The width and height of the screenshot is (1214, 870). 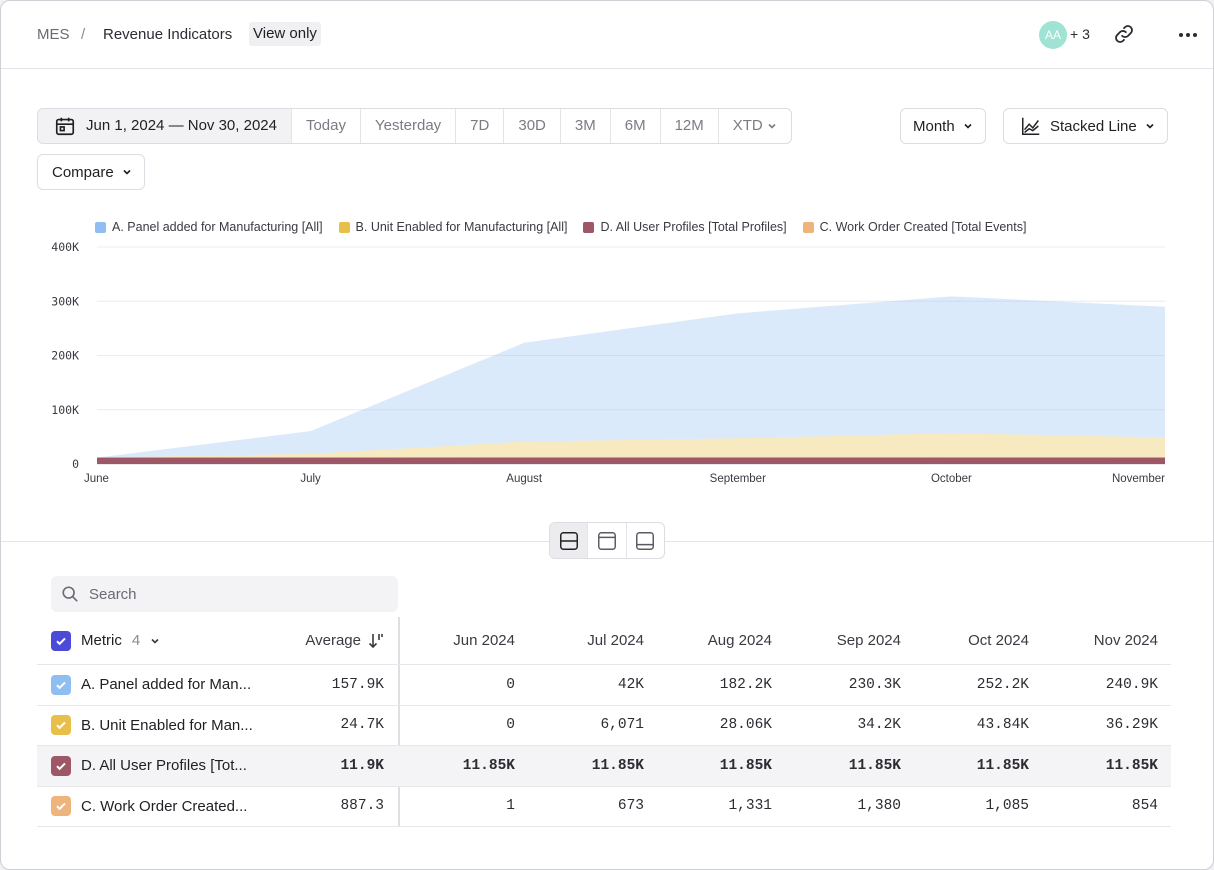 I want to click on legend-item-b: B. Unit Enabled for Manufacturing [All], so click(x=453, y=227).